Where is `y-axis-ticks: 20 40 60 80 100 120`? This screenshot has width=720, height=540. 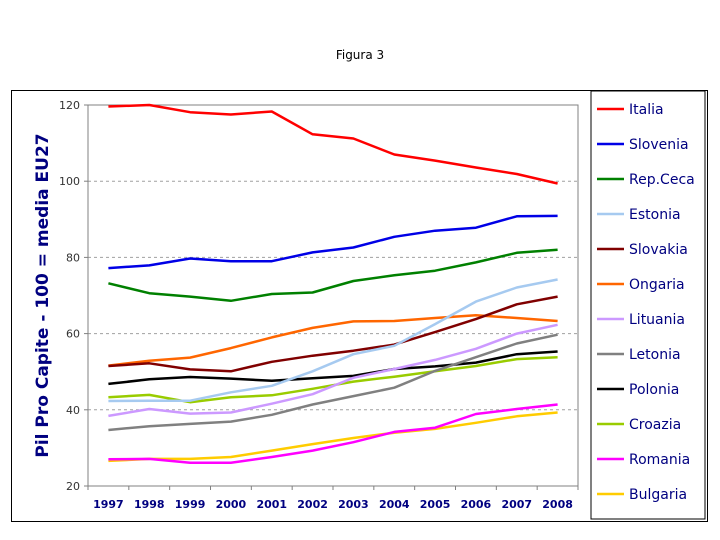 y-axis-ticks: 20 40 60 80 100 120 is located at coordinates (73, 296).